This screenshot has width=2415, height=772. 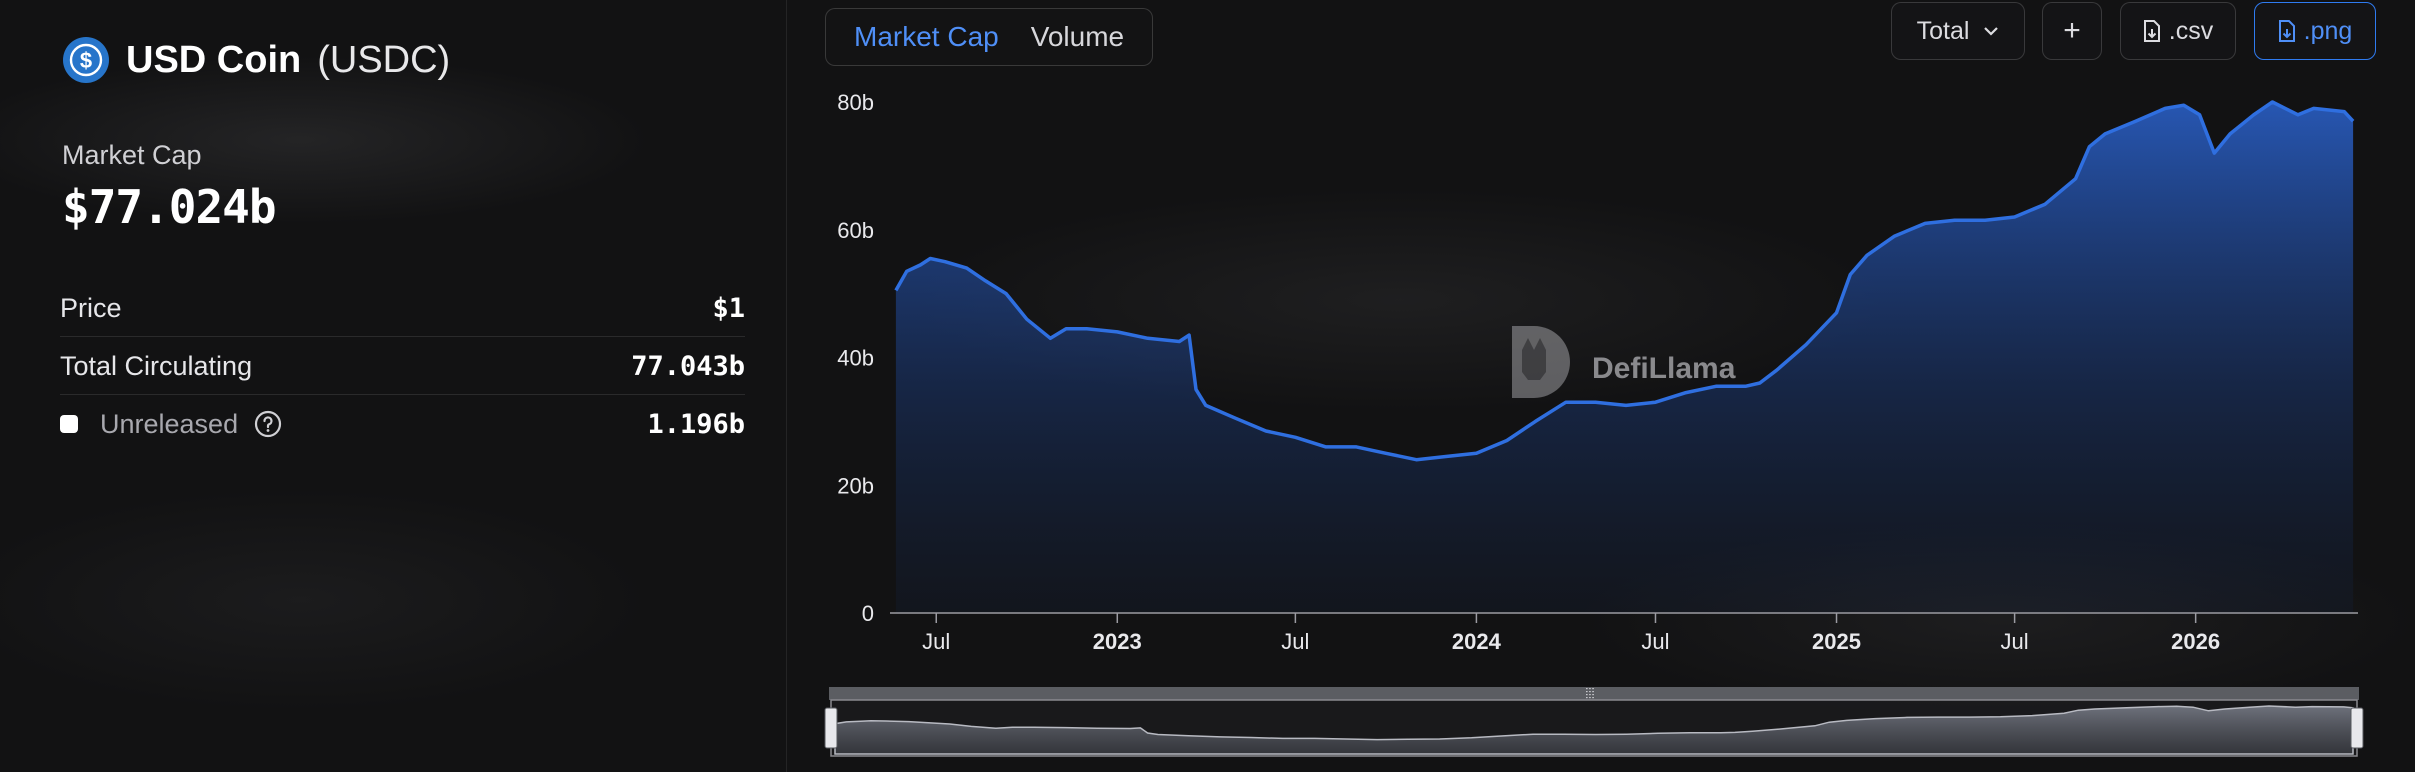 I want to click on x-tick-label: 2023, so click(x=1117, y=641).